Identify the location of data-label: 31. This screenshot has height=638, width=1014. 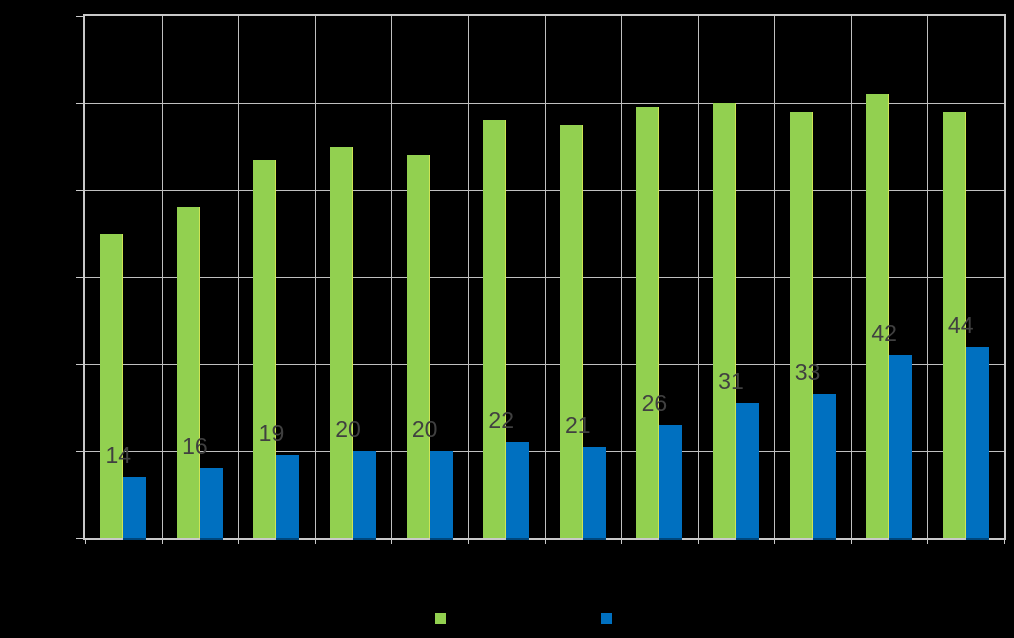
(731, 381).